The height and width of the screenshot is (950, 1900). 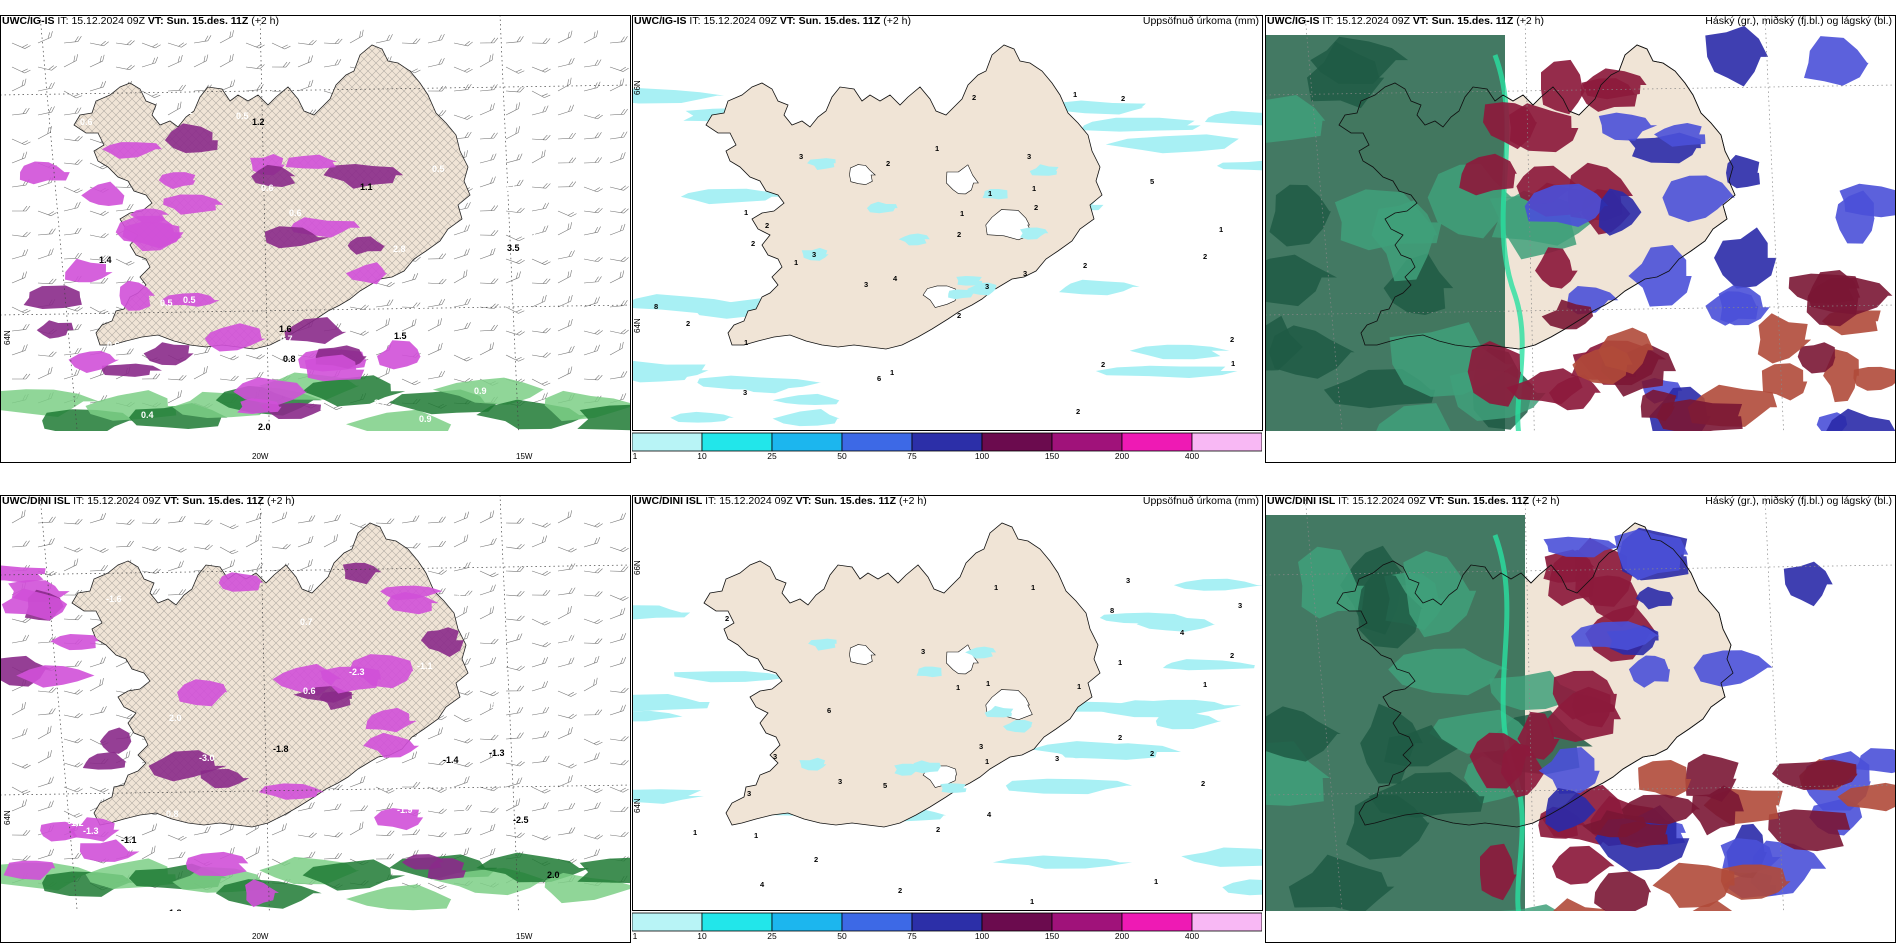 I want to click on colorbar-tick: 1, so click(x=635, y=936).